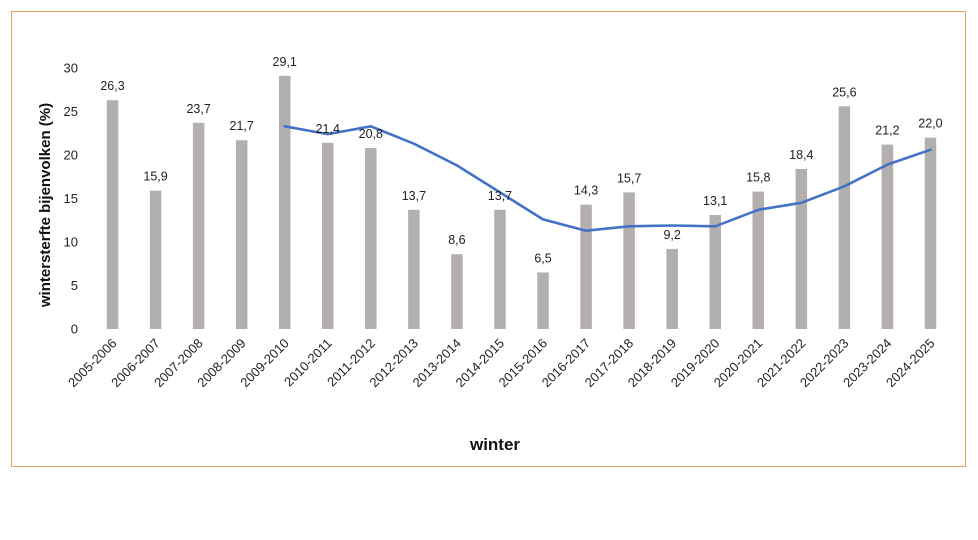  What do you see at coordinates (758, 178) in the screenshot?
I see `bar-value-label: 15,8` at bounding box center [758, 178].